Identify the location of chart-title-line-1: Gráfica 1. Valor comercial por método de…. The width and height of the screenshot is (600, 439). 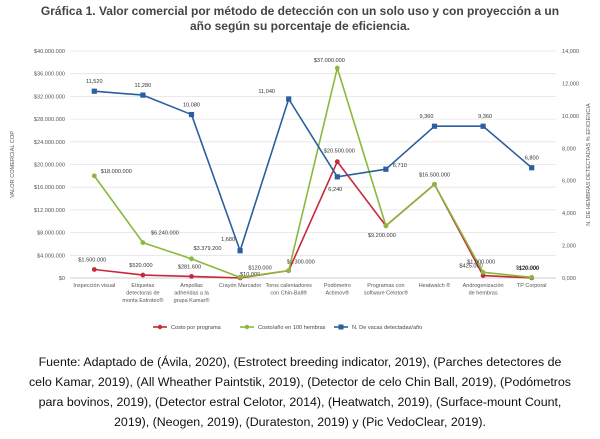
(300, 11).